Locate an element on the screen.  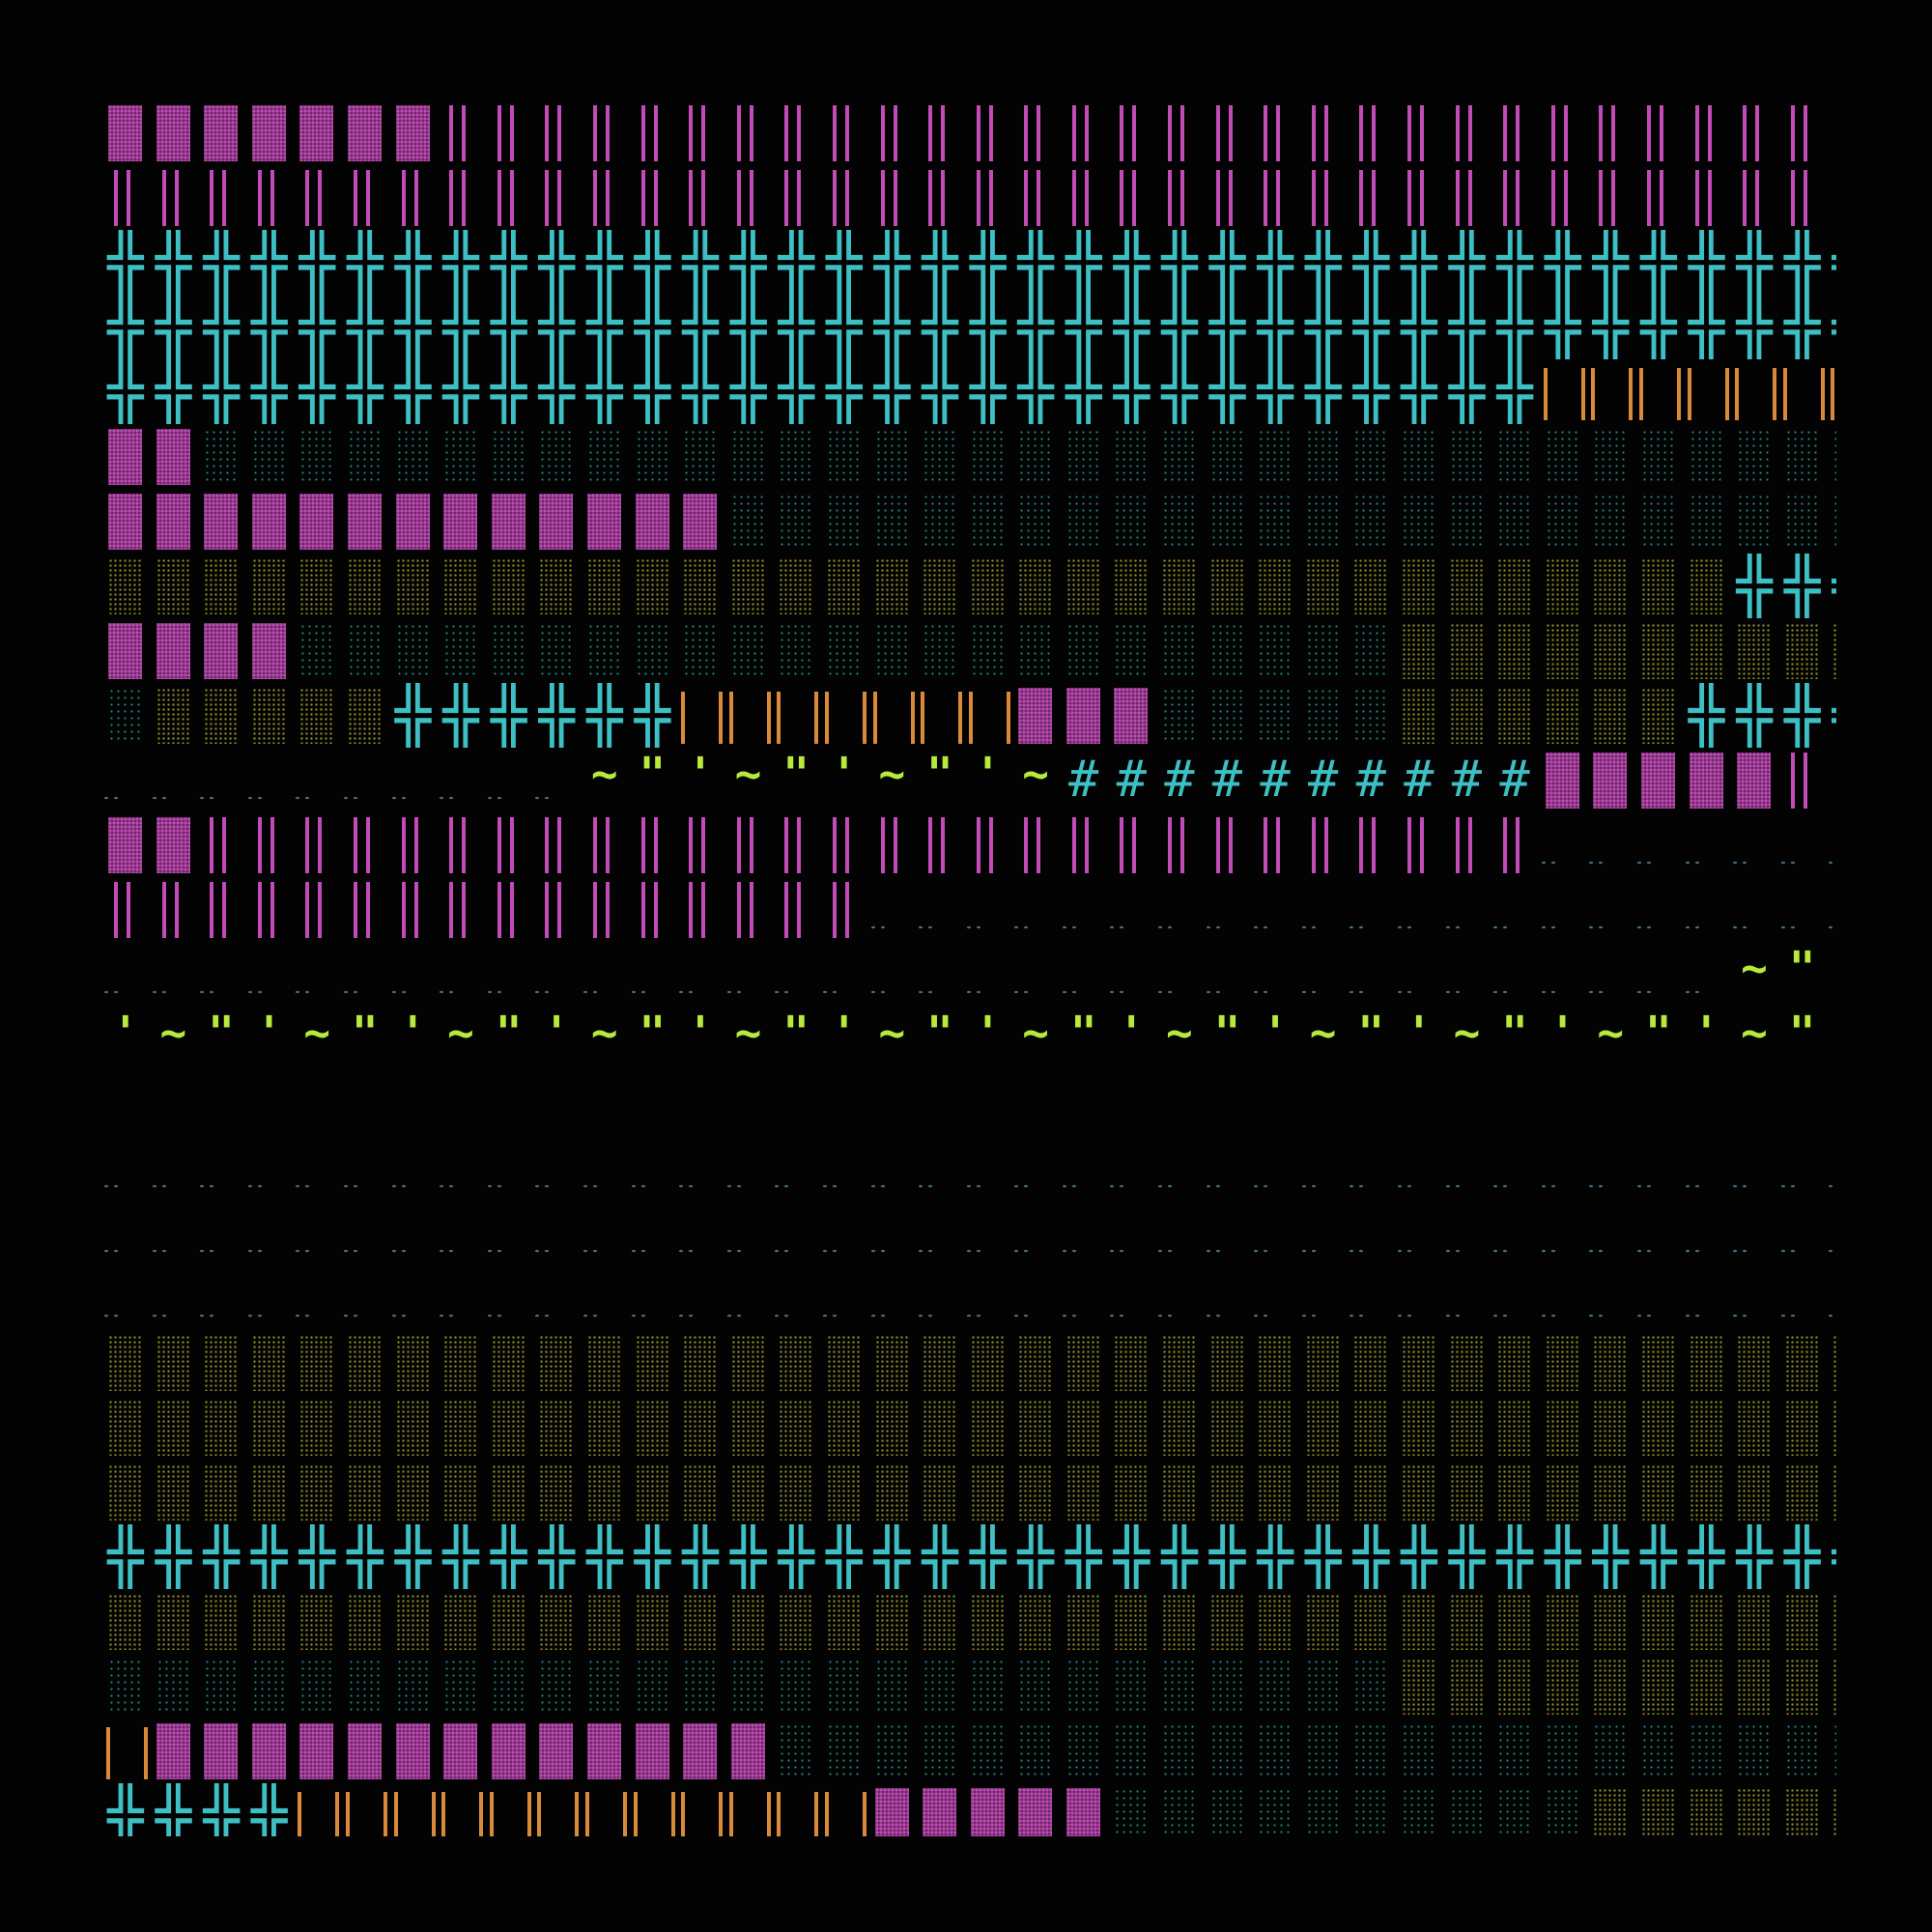
wave-icon: ~ is located at coordinates (1754, 968).